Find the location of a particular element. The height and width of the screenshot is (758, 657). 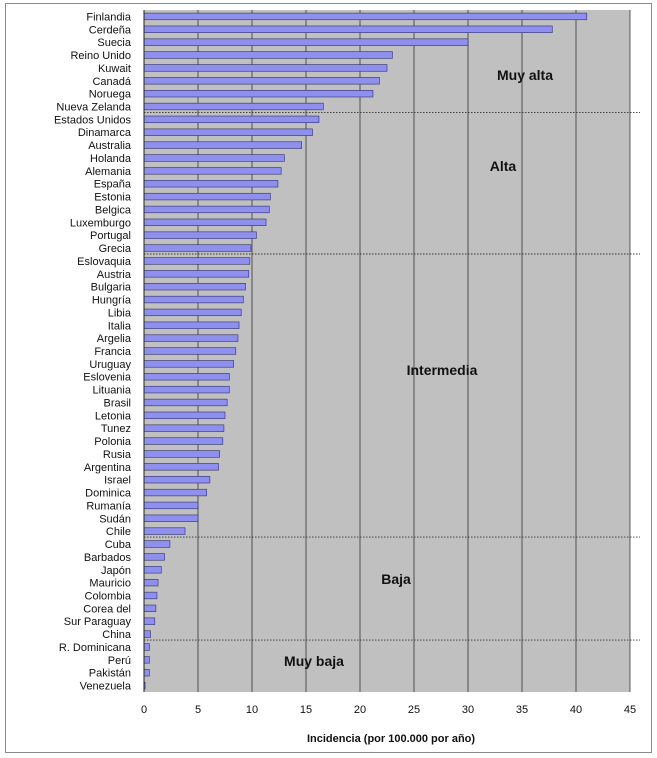

category-label: Israel is located at coordinates (117, 481).